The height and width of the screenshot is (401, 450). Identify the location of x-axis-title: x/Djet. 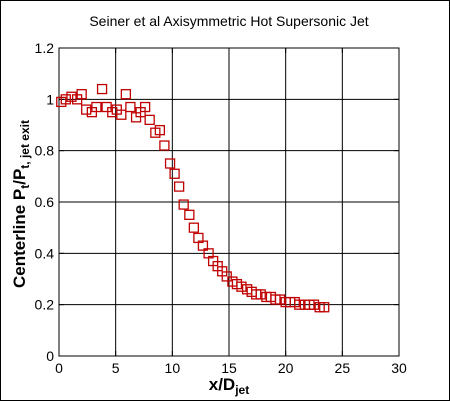
(229, 386).